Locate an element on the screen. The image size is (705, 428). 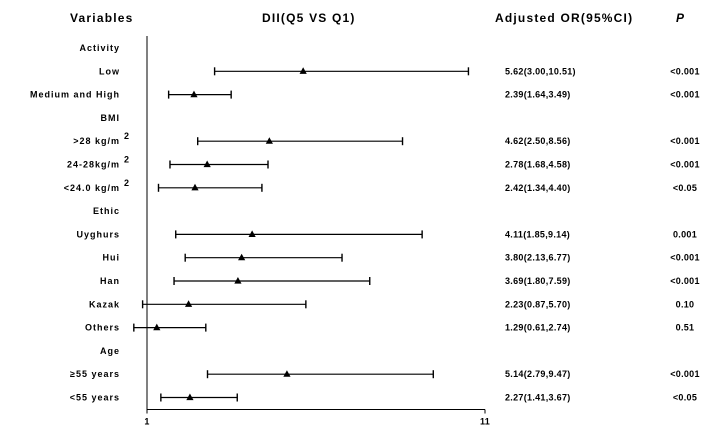
p-value: 0.51 is located at coordinates (685, 328).